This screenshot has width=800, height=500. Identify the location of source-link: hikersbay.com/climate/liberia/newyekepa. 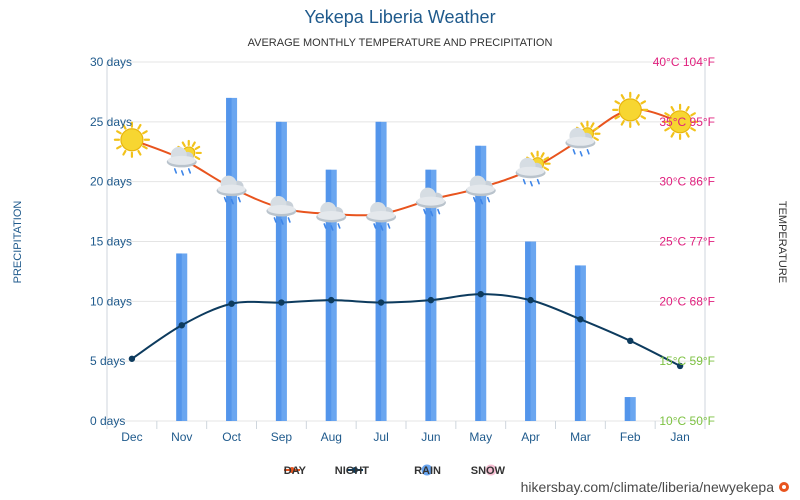
(655, 487).